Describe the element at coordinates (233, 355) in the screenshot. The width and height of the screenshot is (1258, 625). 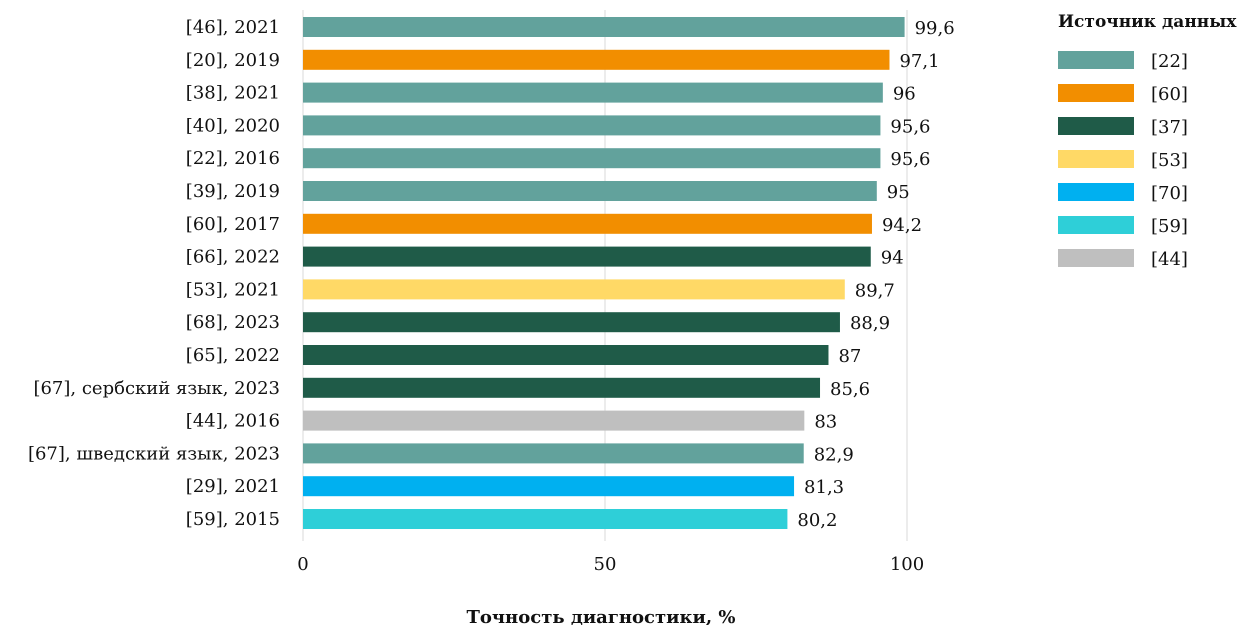
I see `category-label-10: [65], 2022` at that location.